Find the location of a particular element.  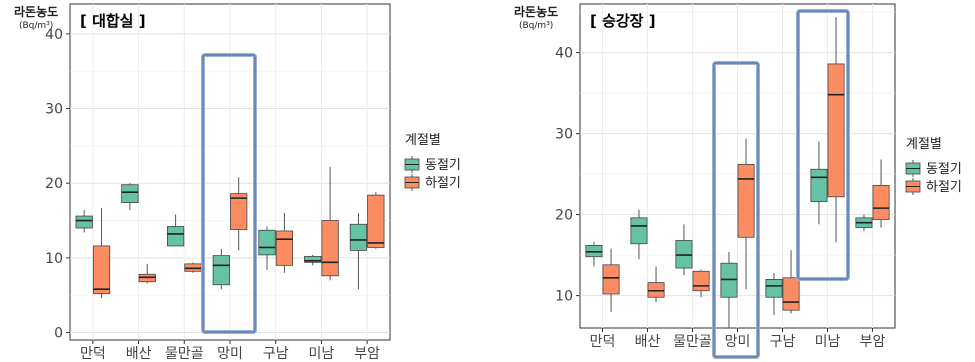

chart-title: [ 승강장 ] is located at coordinates (623, 21).